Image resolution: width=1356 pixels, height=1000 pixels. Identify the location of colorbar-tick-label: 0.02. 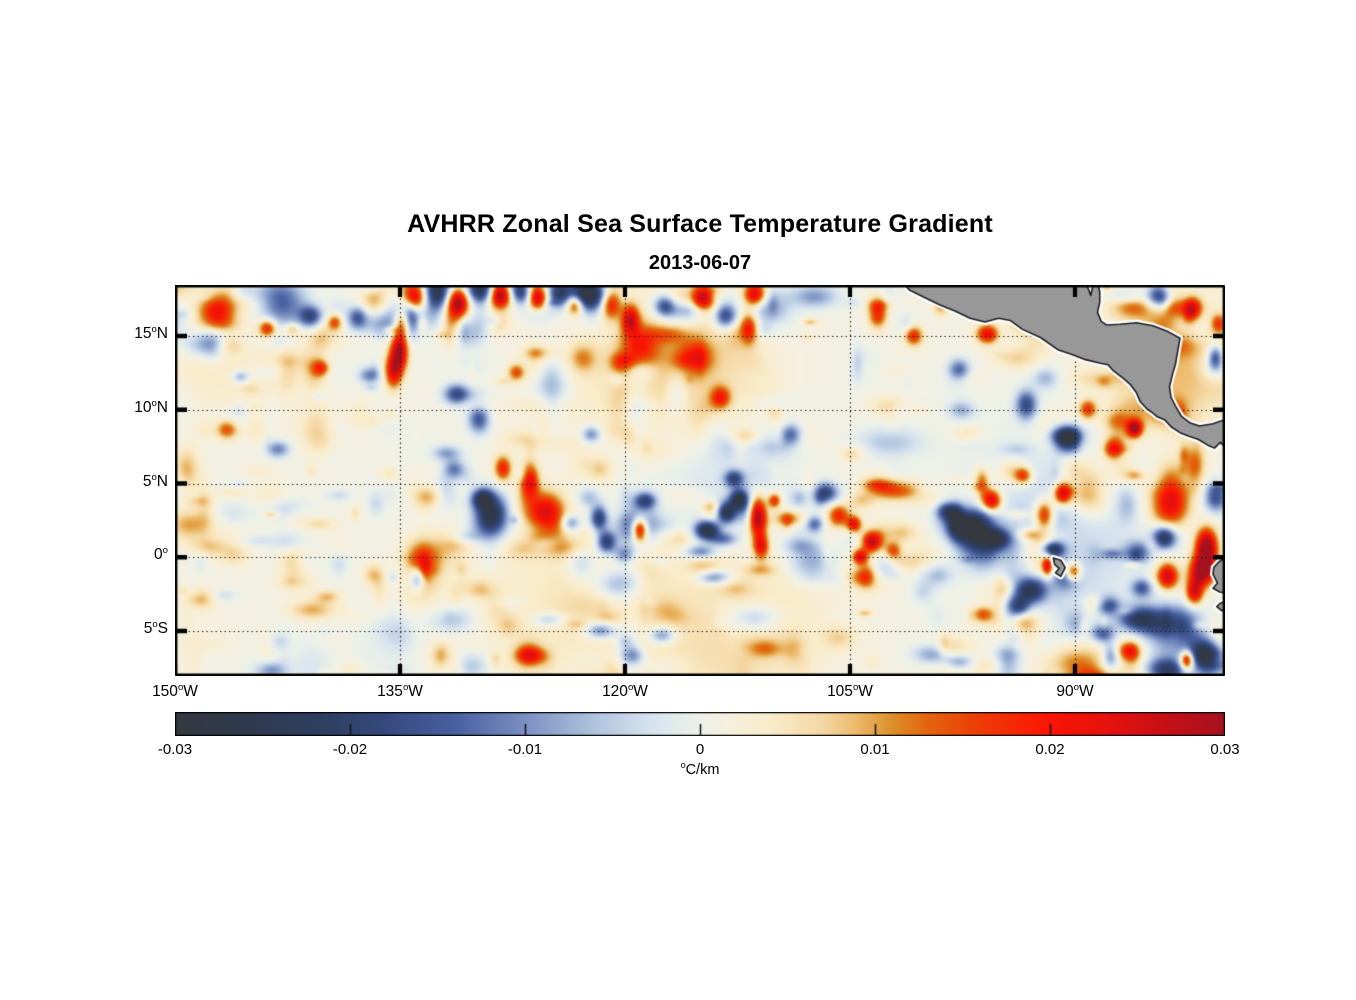
(1050, 749).